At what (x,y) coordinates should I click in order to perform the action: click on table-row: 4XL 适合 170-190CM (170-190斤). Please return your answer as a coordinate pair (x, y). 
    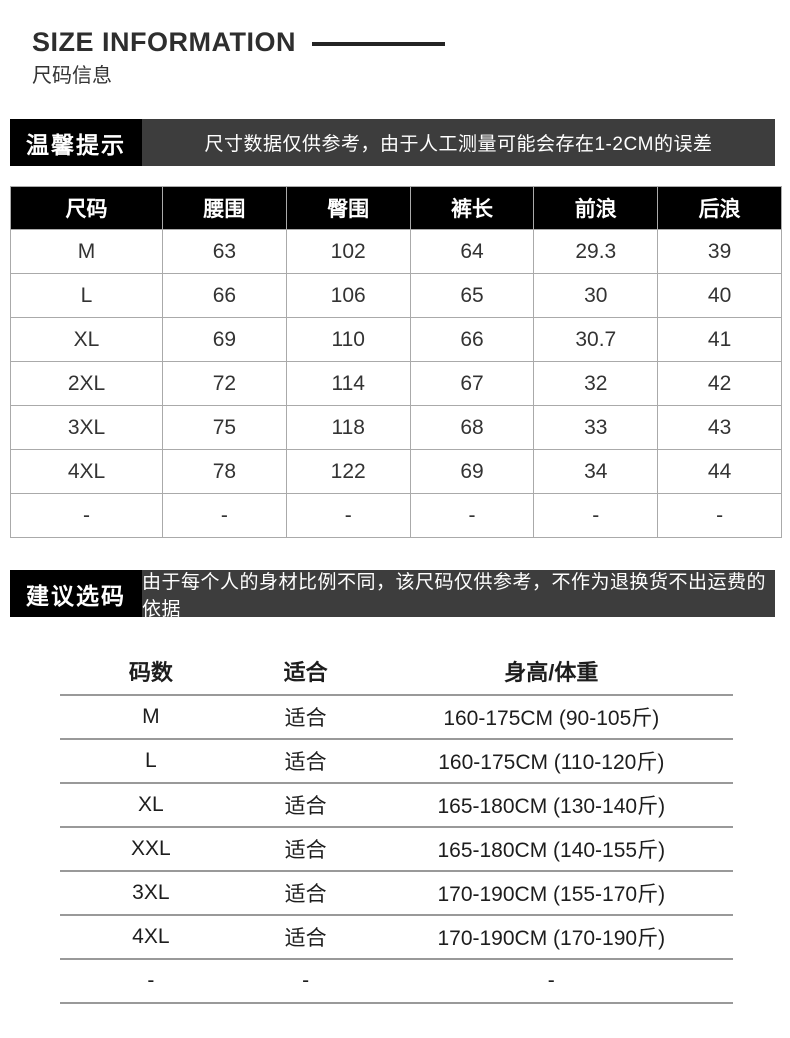
    Looking at the image, I should click on (396, 937).